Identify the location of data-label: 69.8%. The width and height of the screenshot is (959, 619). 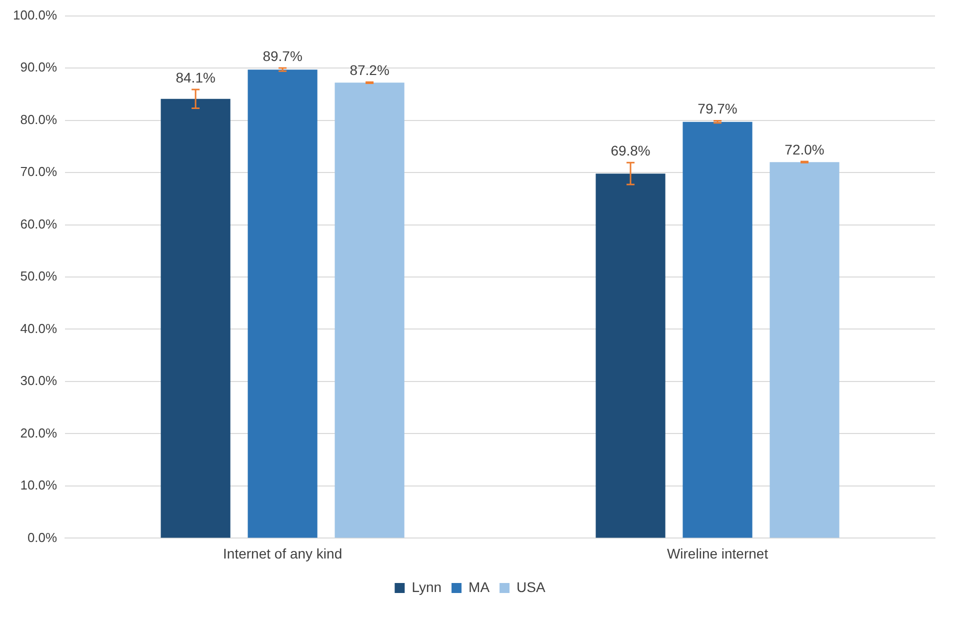
(630, 150).